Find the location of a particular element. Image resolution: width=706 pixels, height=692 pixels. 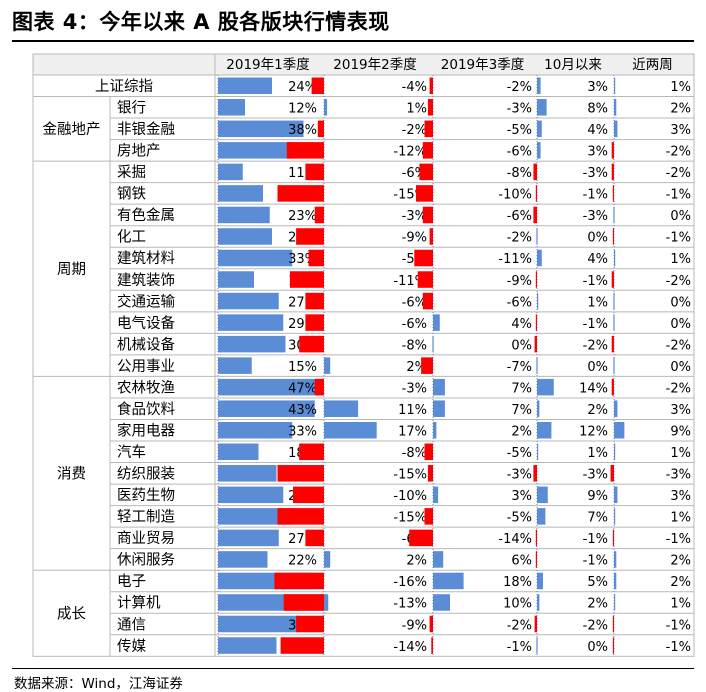

data-label: 47% is located at coordinates (302, 388).